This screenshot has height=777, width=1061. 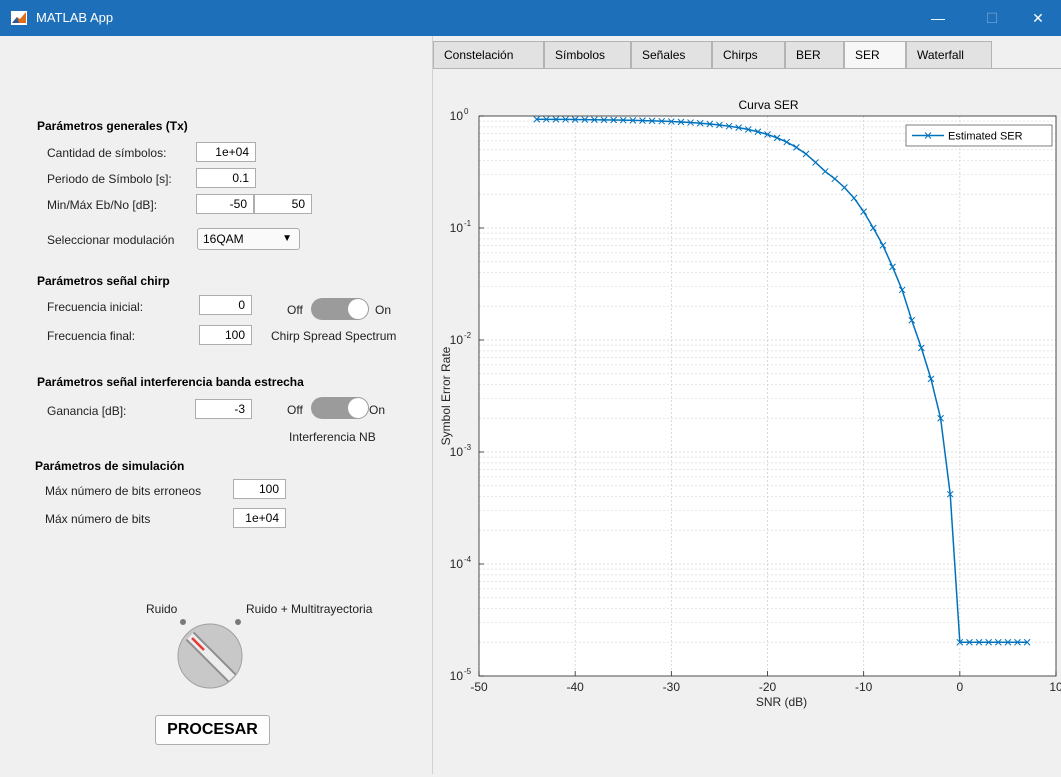 What do you see at coordinates (432, 405) in the screenshot?
I see `panel-divider` at bounding box center [432, 405].